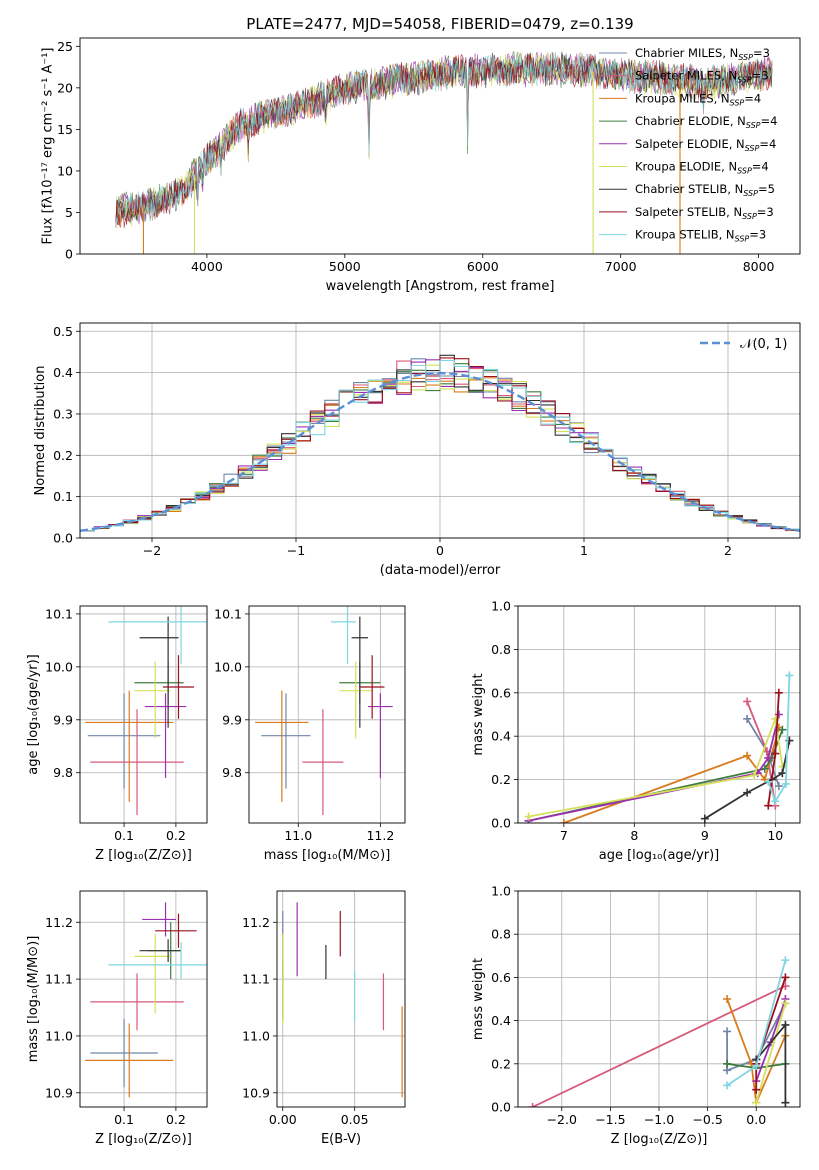 Image resolution: width=819 pixels, height=1170 pixels. Describe the element at coordinates (40, 431) in the screenshot. I see `y-axis-label: Normed distribution` at that location.